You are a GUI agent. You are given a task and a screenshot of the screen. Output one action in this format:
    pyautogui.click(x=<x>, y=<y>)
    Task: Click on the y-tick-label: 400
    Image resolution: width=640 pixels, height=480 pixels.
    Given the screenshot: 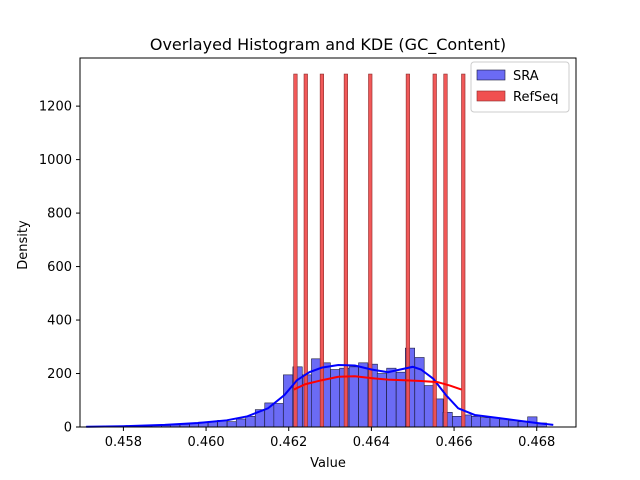 What is the action you would take?
    pyautogui.click(x=59, y=321)
    